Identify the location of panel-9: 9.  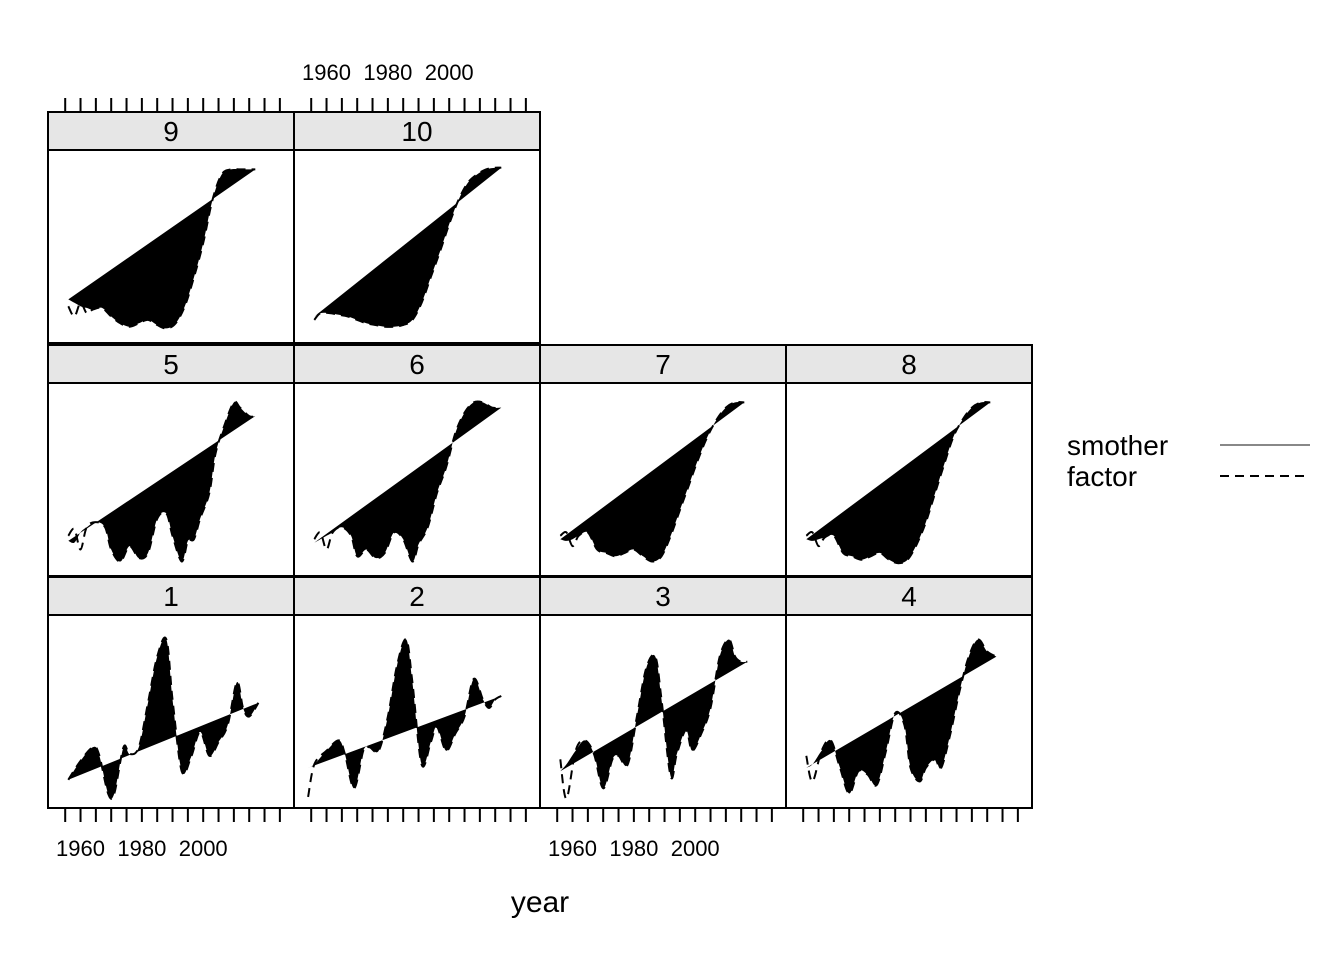
(171, 227).